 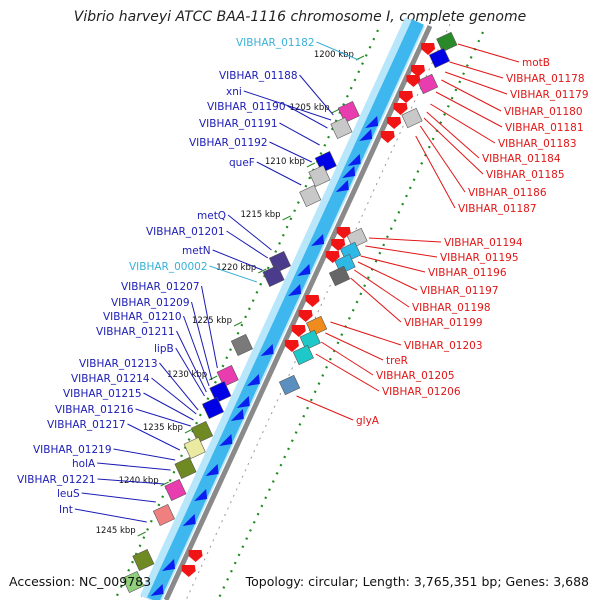 What do you see at coordinates (266, 215) in the screenshot?
I see `kbp-tick: 1215 kbp` at bounding box center [266, 215].